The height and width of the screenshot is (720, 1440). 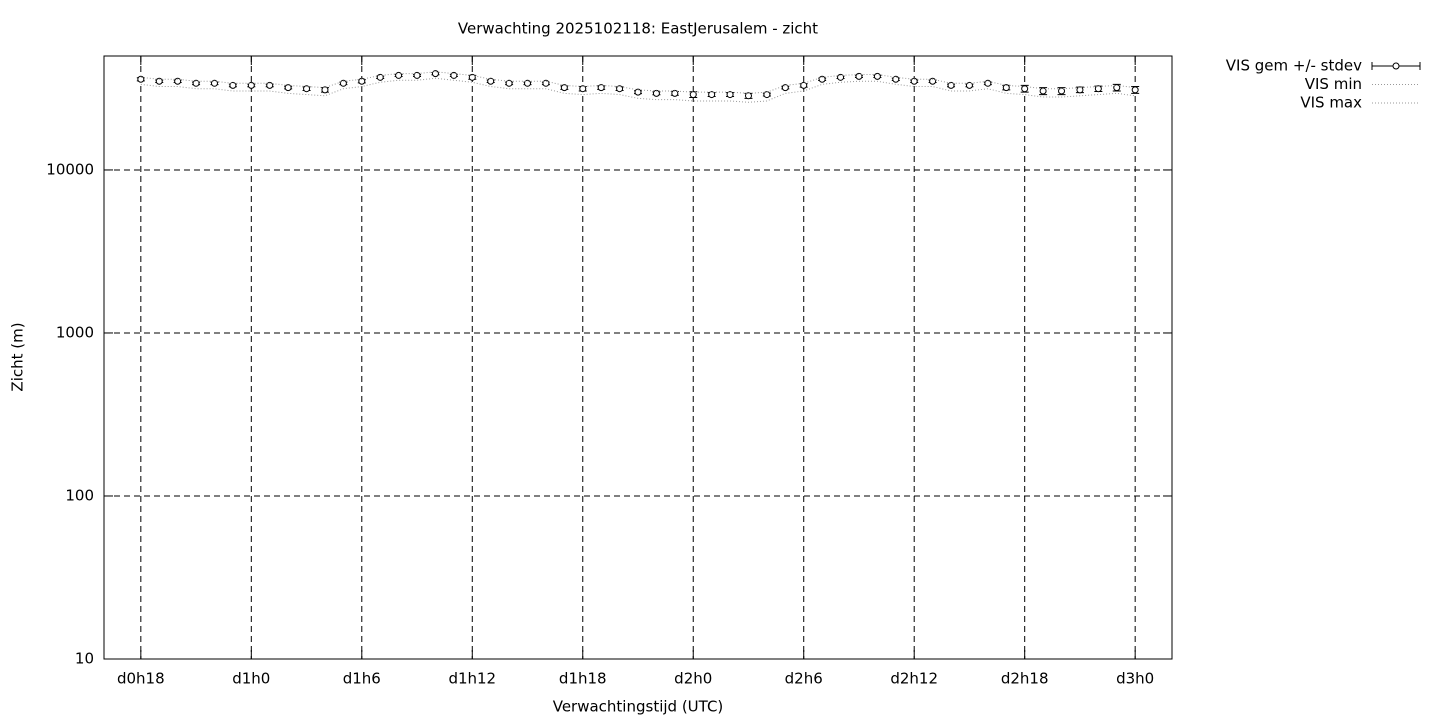 I want to click on y-tick-label: 10, so click(x=84, y=659).